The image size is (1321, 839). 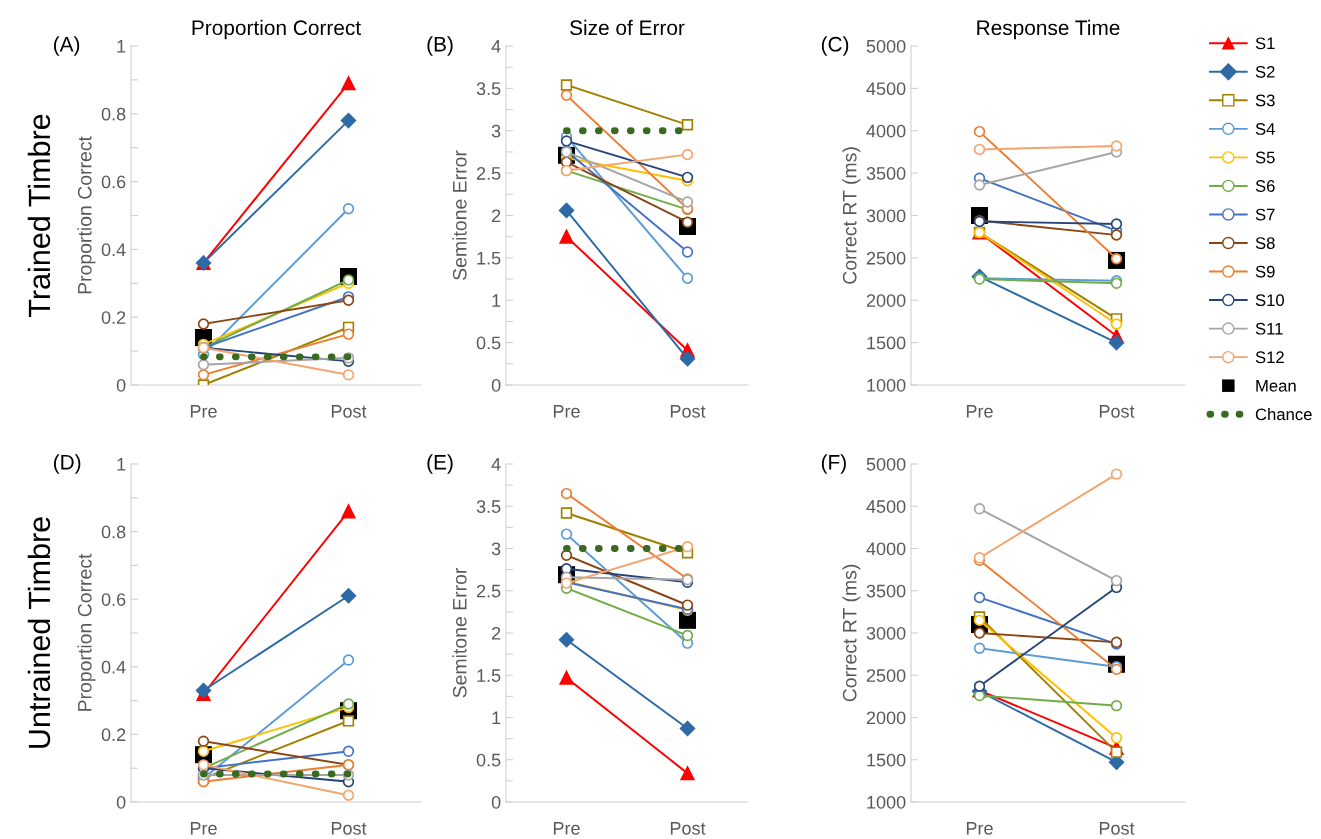 What do you see at coordinates (440, 46) in the screenshot?
I see `text: (B)` at bounding box center [440, 46].